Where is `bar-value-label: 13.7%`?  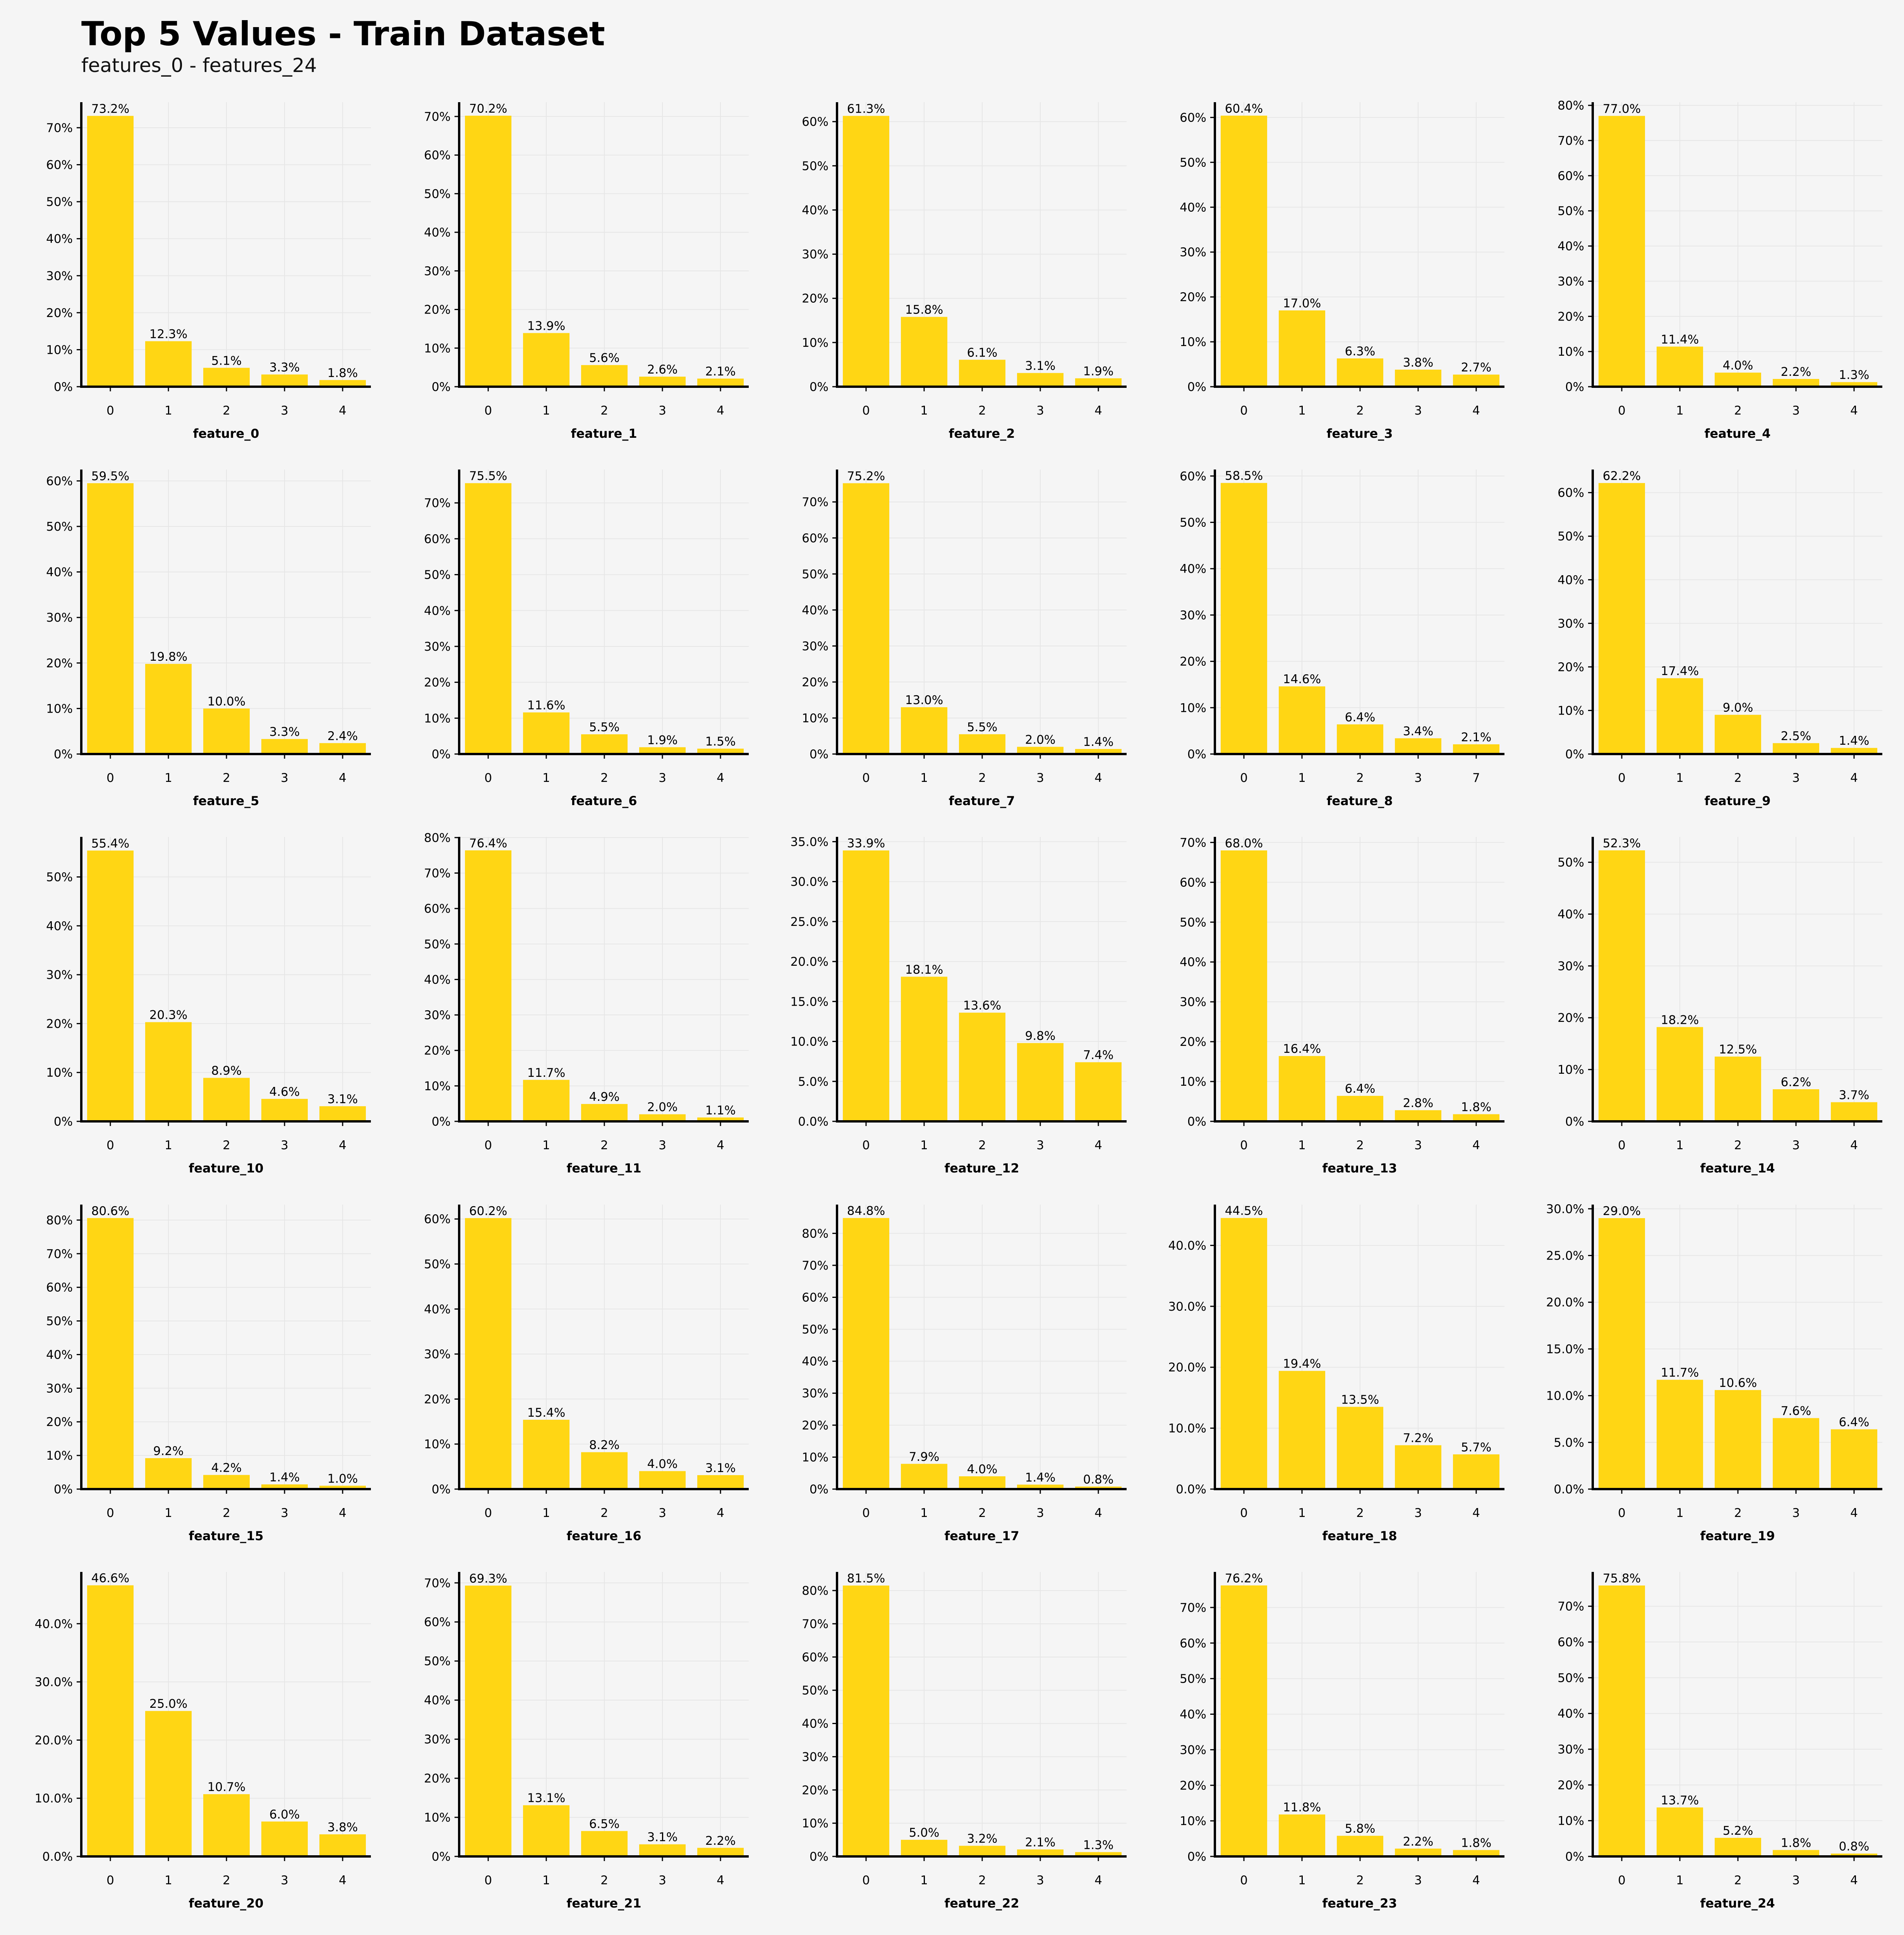
bar-value-label: 13.7% is located at coordinates (1680, 1800).